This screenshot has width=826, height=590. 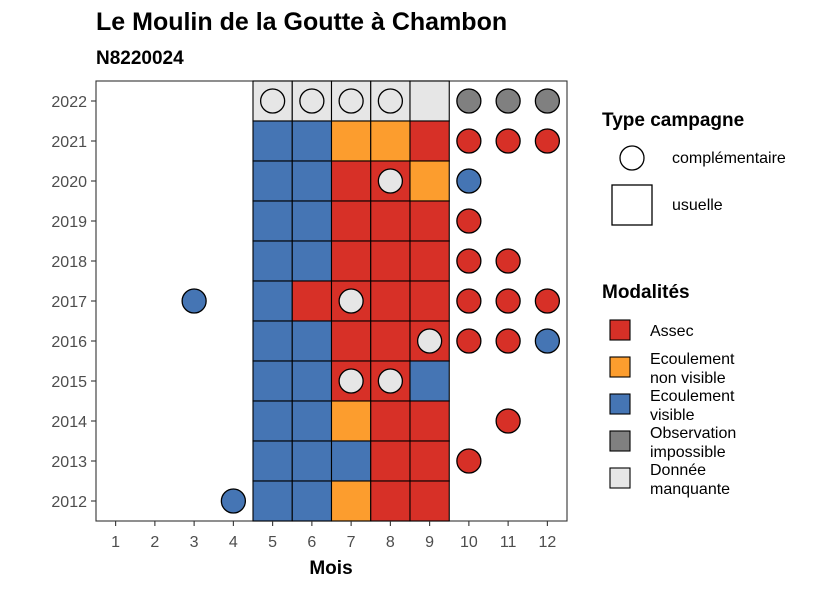 What do you see at coordinates (692, 406) in the screenshot?
I see `legend-label-ecoulement_visible: Ecoulement visible` at bounding box center [692, 406].